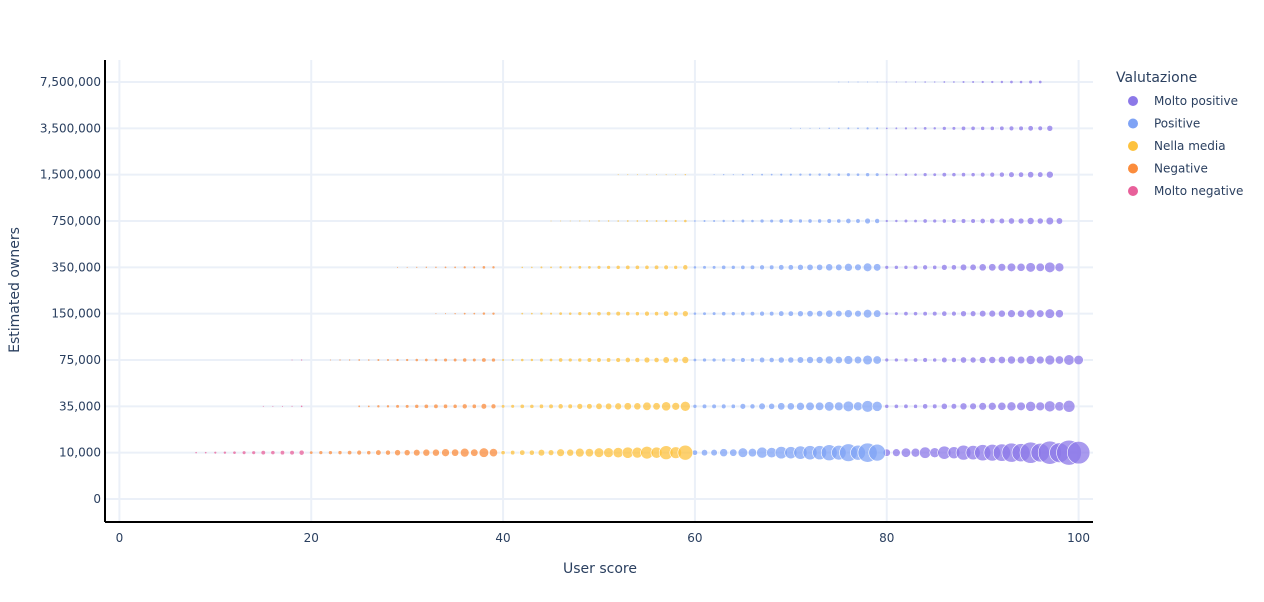 Image resolution: width=1264 pixels, height=602 pixels. I want to click on x-tick-label: 100, so click(1078, 538).